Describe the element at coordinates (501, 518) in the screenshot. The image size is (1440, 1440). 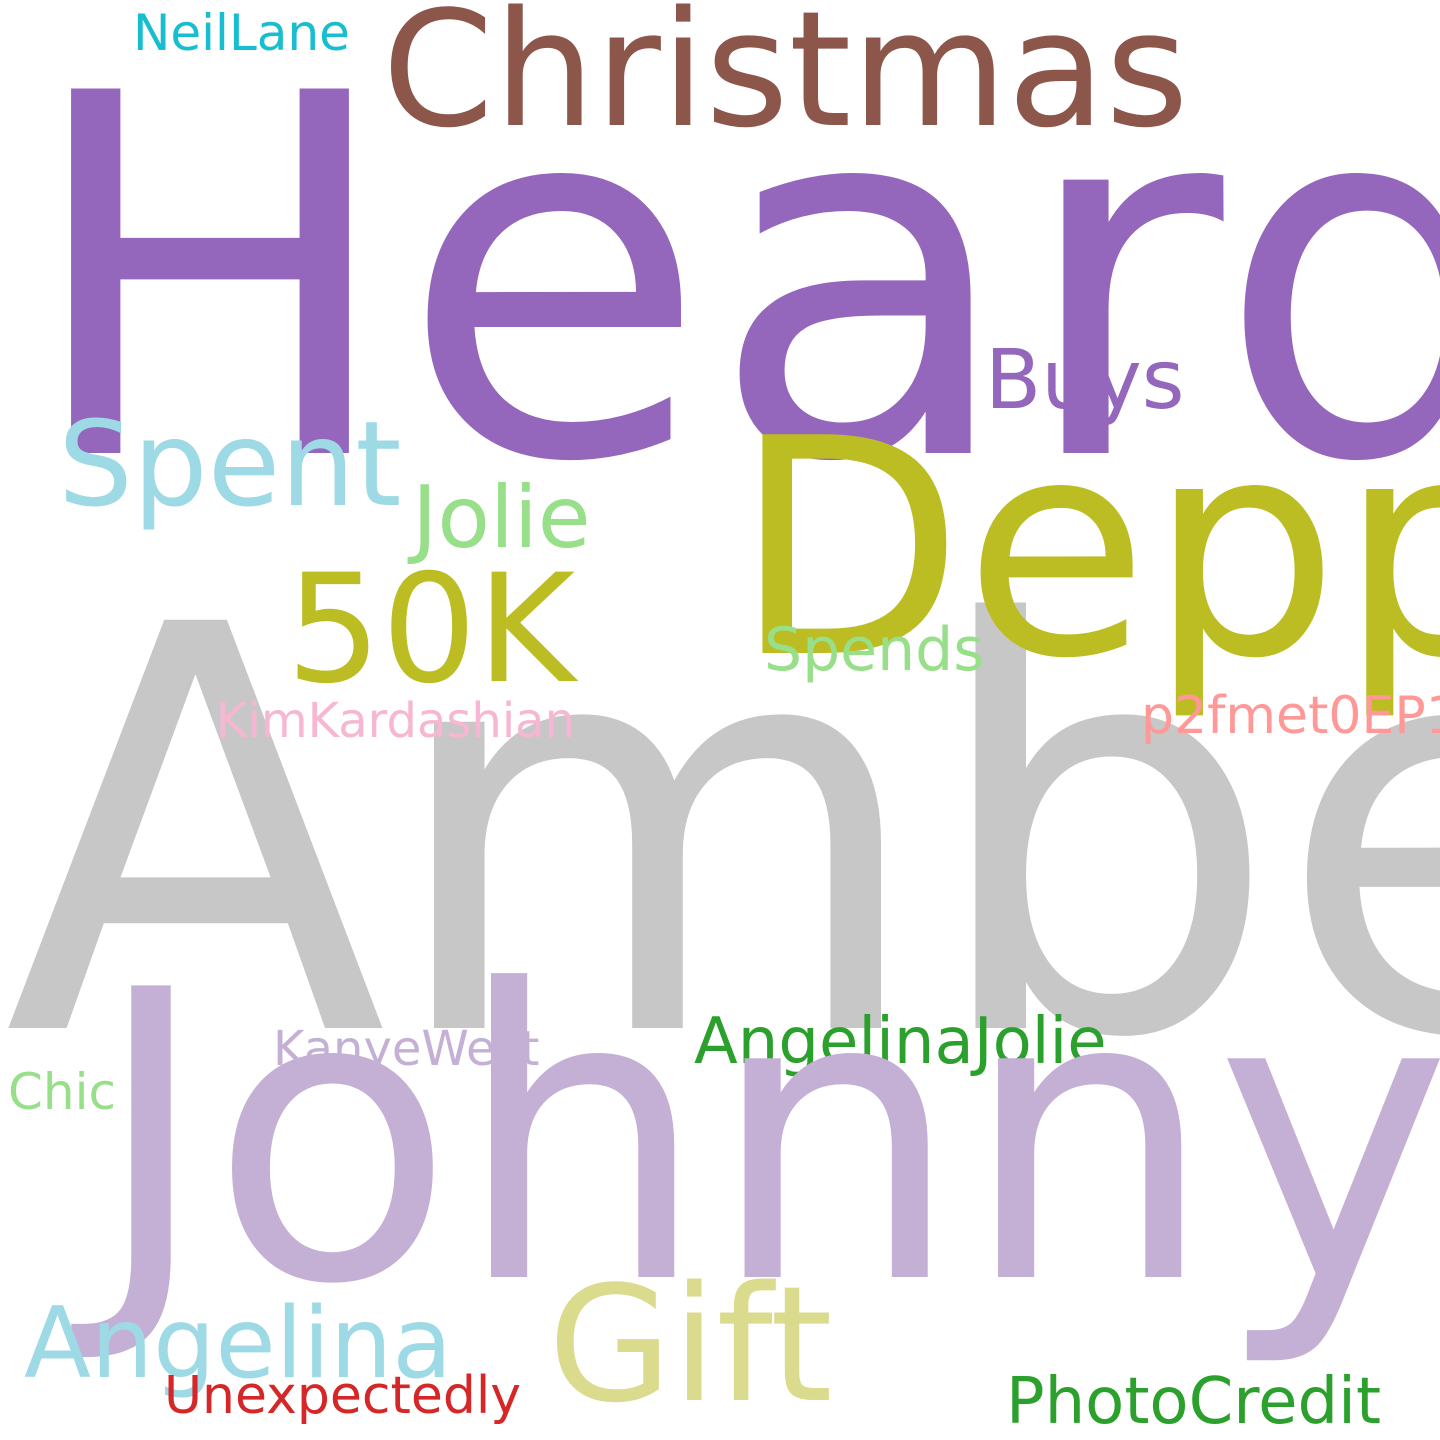
I see `word-jolie: Jolie` at that location.